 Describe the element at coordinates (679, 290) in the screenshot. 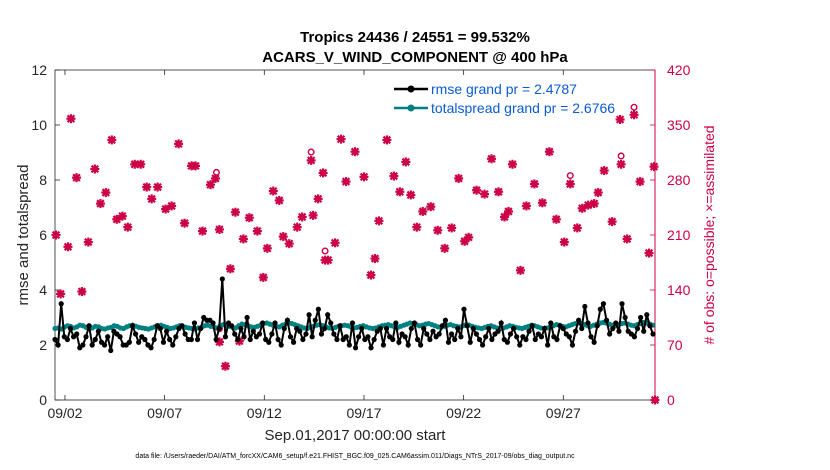

I see `y2-tick-label: 140` at that location.